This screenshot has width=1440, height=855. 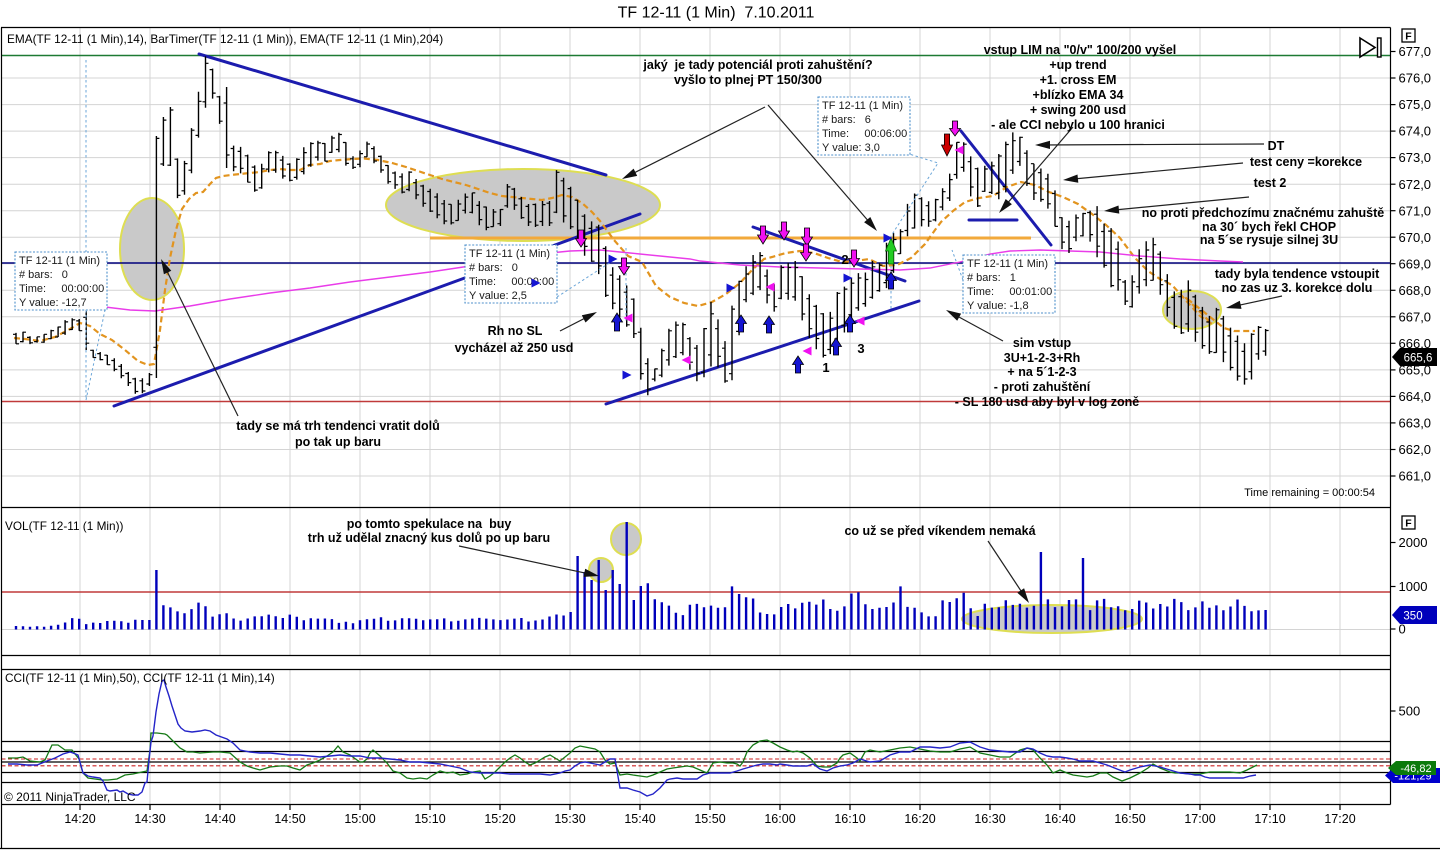 What do you see at coordinates (1078, 110) in the screenshot?
I see `svg-text: + swing 200 usd` at bounding box center [1078, 110].